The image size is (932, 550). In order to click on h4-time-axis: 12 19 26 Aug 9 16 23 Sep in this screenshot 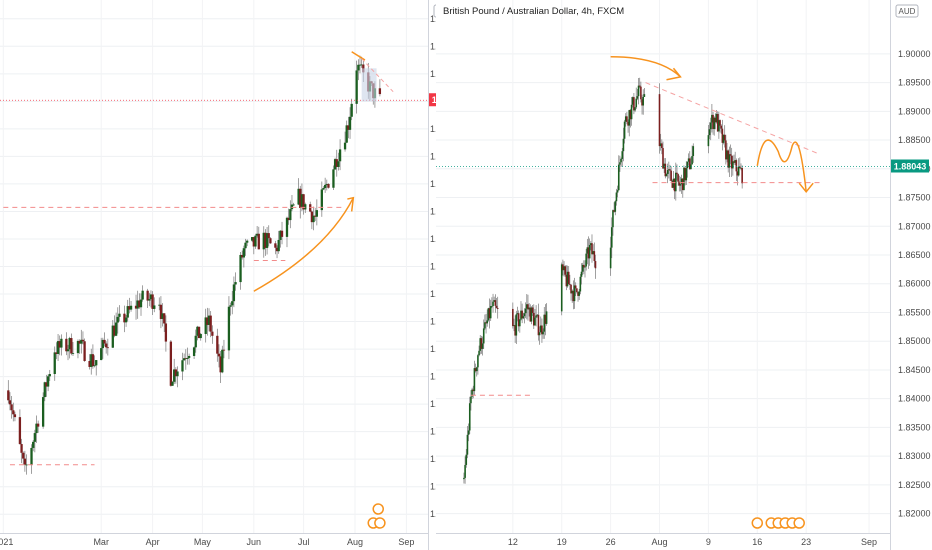, I will do `click(663, 540)`.